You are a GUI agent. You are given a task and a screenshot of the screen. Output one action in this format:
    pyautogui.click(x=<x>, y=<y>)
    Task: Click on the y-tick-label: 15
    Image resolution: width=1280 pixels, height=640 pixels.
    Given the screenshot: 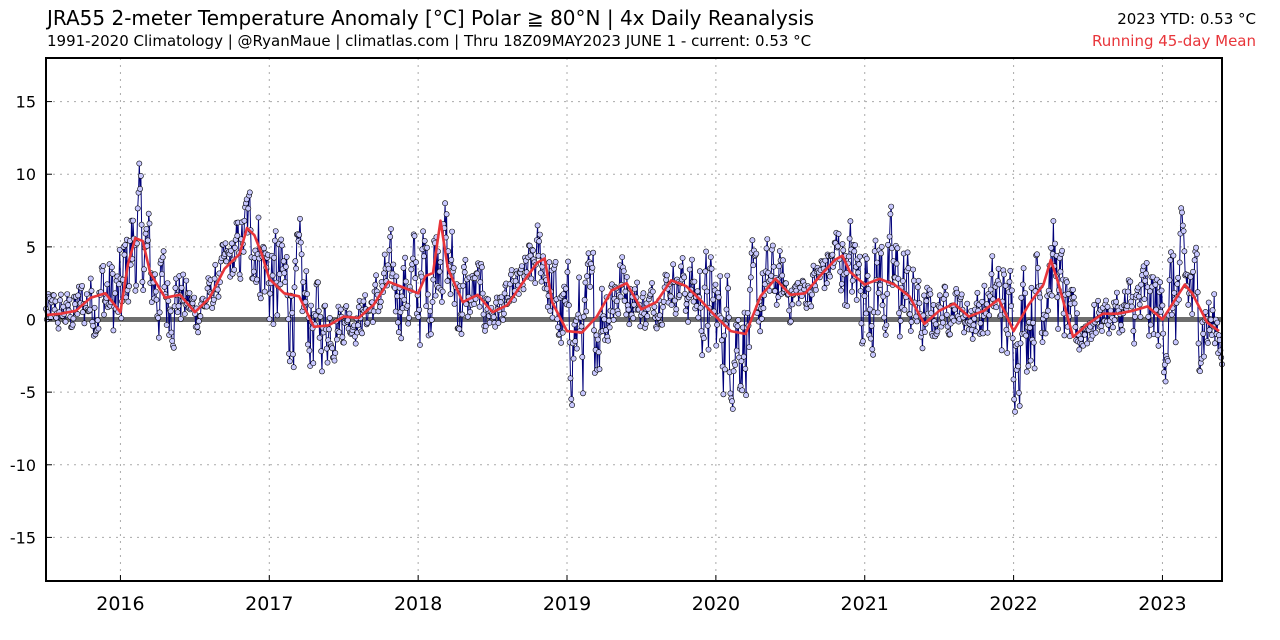 What is the action you would take?
    pyautogui.click(x=26, y=102)
    